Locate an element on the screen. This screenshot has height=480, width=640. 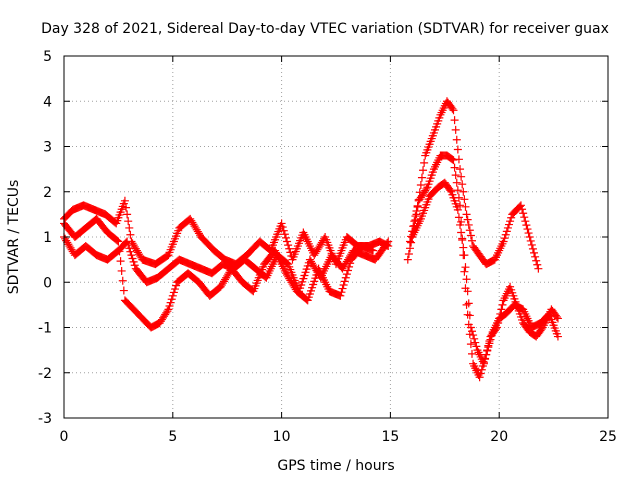
y-tick-label: 3 is located at coordinates (47, 148).